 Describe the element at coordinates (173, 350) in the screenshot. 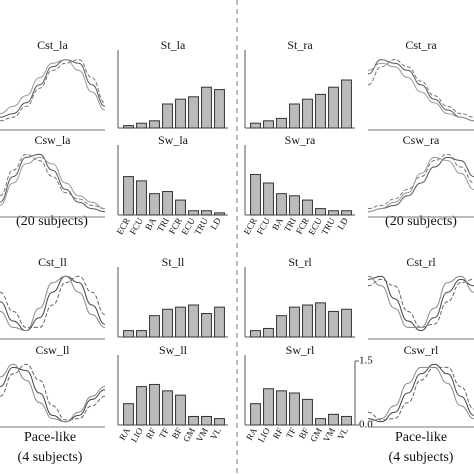

I see `panel-title: Sw_ll` at that location.